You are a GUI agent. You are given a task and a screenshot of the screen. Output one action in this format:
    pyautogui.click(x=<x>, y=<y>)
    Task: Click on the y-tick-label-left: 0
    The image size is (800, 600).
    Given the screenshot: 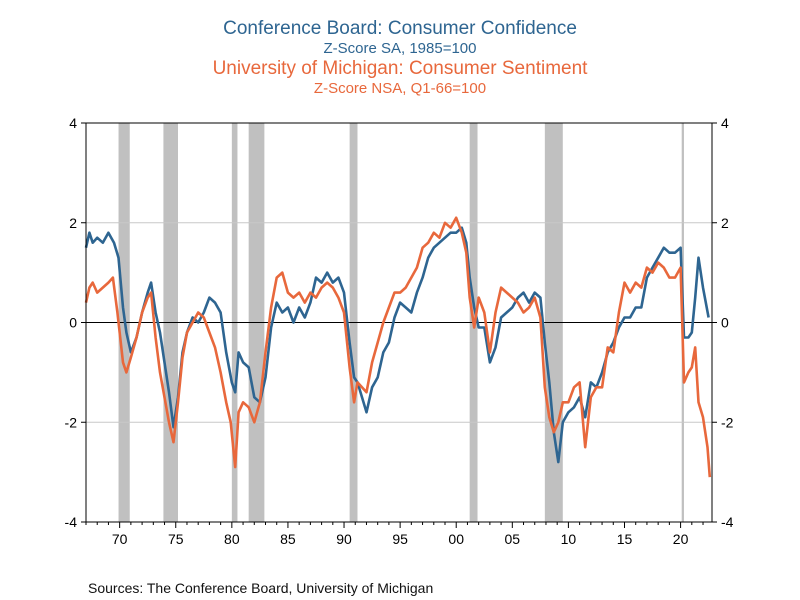 What is the action you would take?
    pyautogui.click(x=73, y=323)
    